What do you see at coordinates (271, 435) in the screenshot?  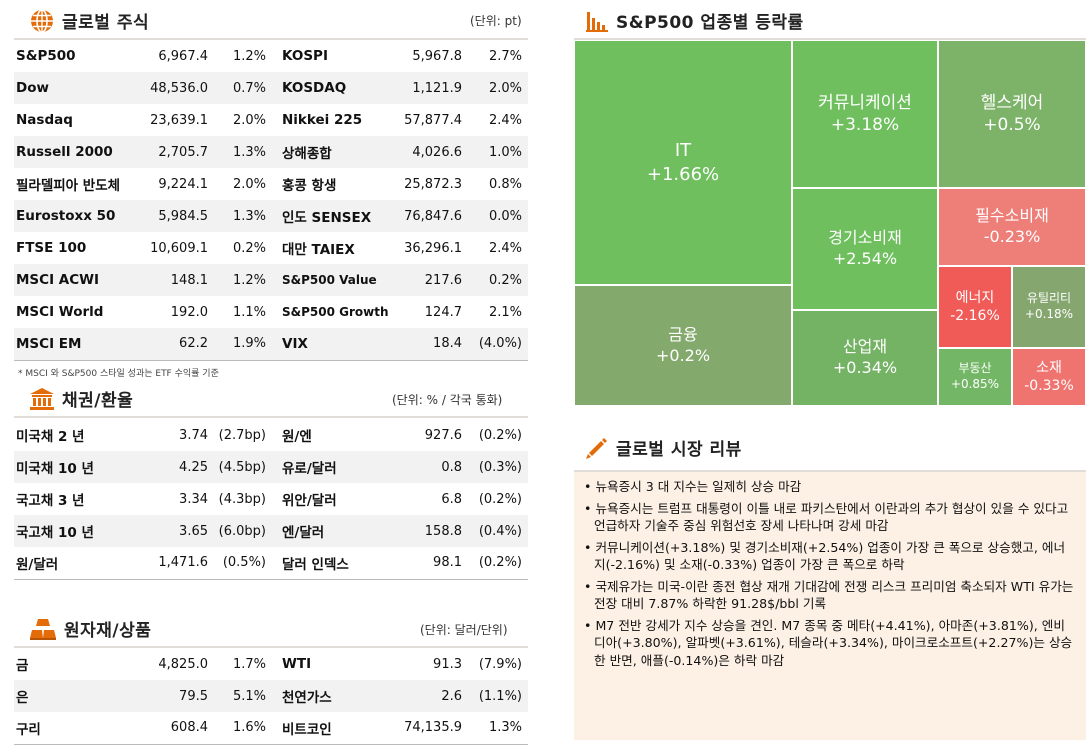 I see `table-row: 미국채 2 년 3.74 (2.7bp) 원/엔 927.6 (0.2%)` at bounding box center [271, 435].